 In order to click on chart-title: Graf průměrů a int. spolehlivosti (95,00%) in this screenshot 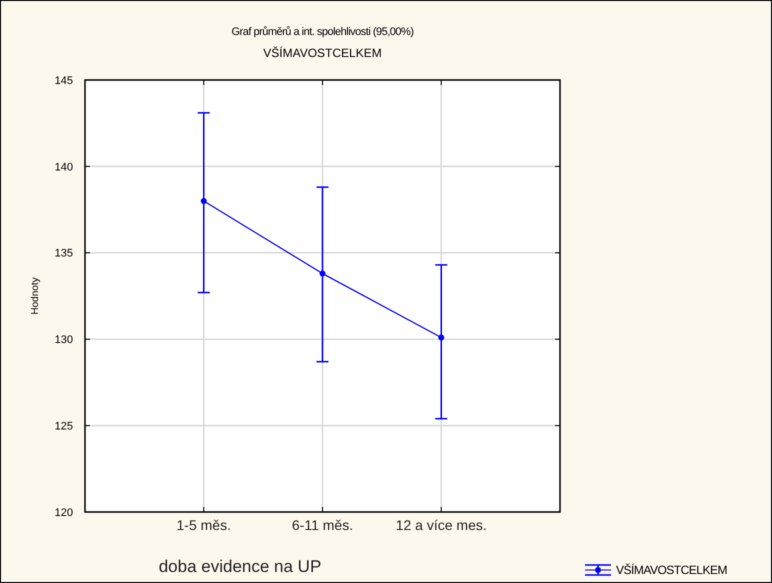, I will do `click(323, 32)`.